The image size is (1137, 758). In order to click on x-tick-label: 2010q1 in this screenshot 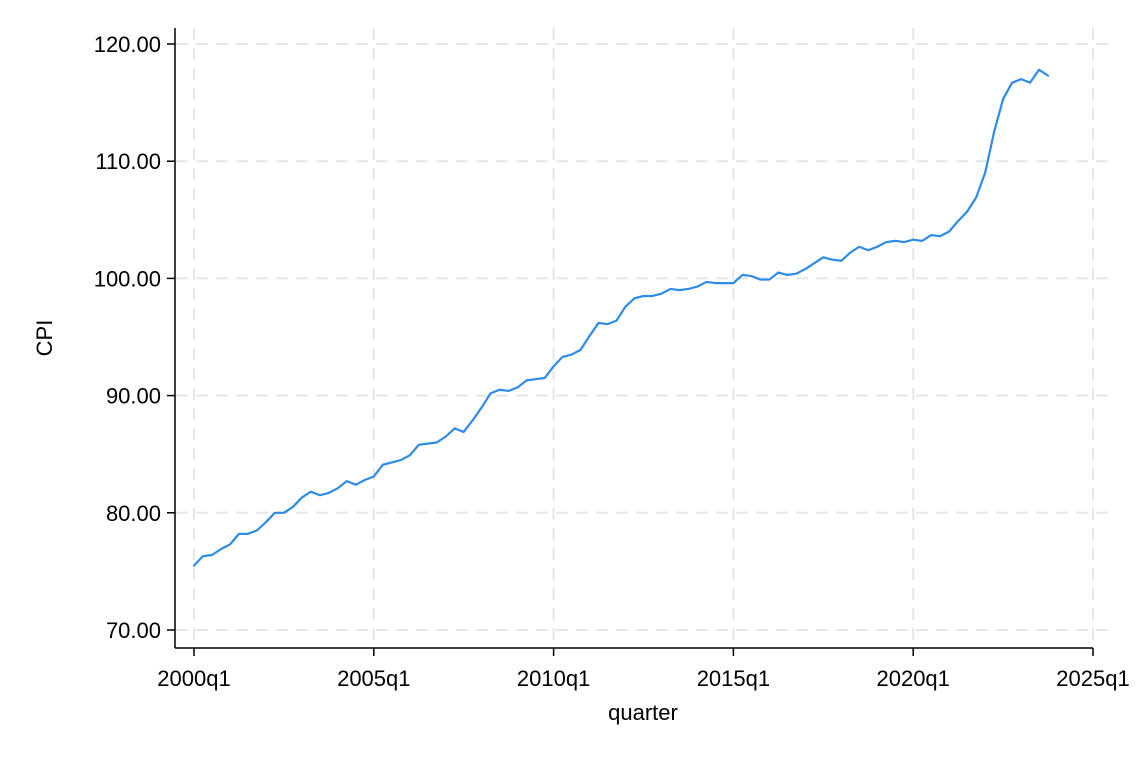, I will do `click(553, 678)`.